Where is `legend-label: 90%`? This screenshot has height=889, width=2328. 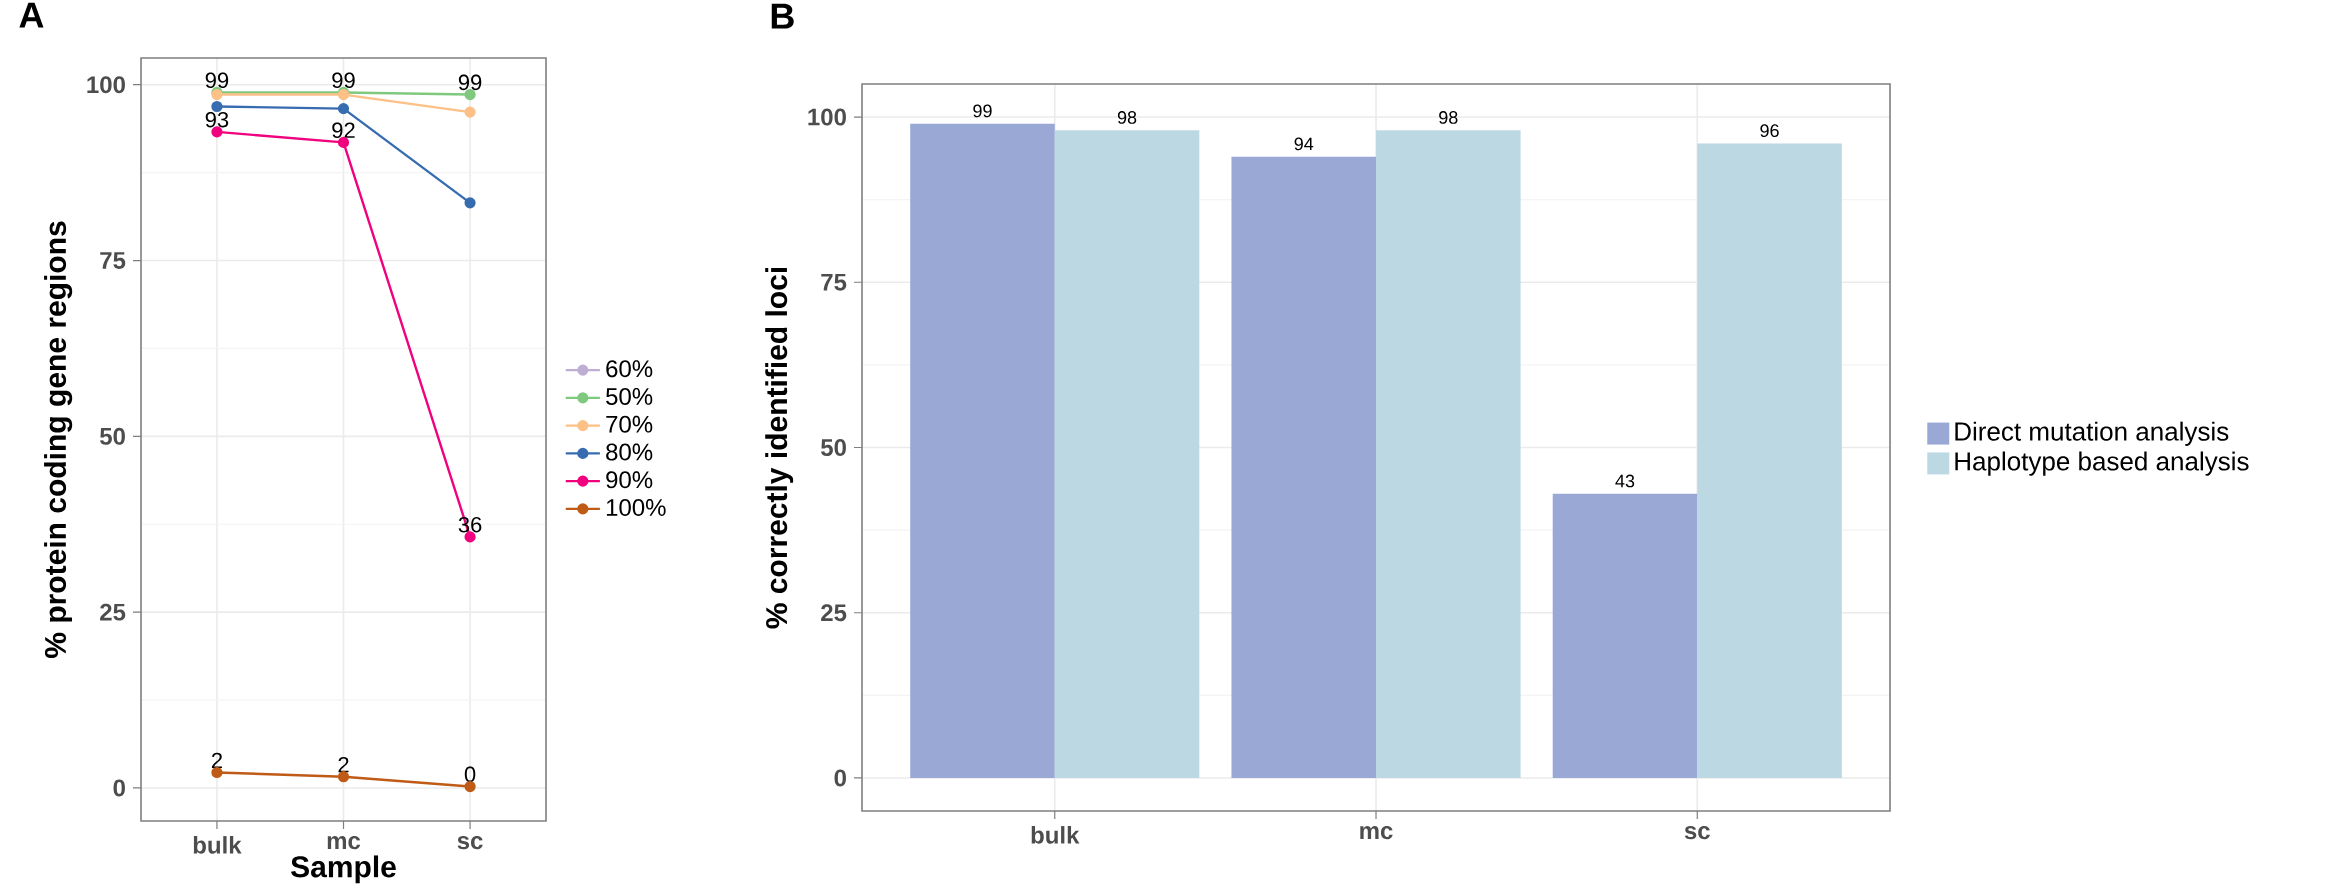
legend-label: 90% is located at coordinates (629, 480).